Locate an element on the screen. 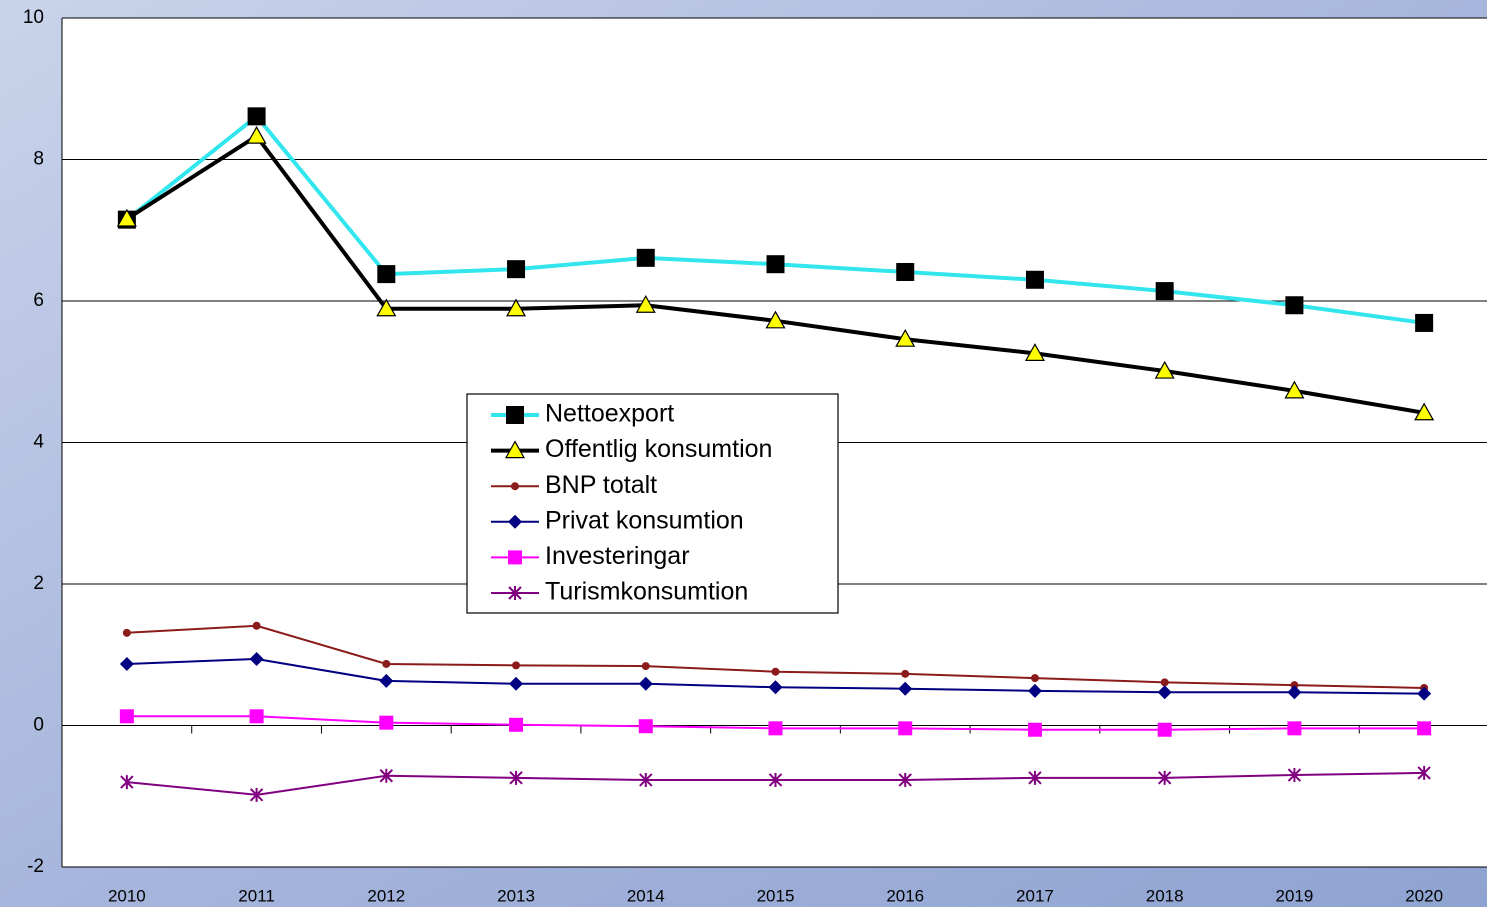 This screenshot has height=912, width=1487. y-tick-label: 6 is located at coordinates (38, 300).